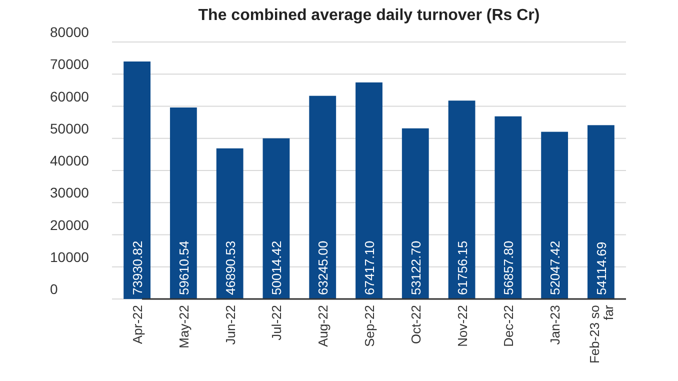 The width and height of the screenshot is (678, 381). What do you see at coordinates (276, 267) in the screenshot?
I see `data-label: 50014.42` at bounding box center [276, 267].